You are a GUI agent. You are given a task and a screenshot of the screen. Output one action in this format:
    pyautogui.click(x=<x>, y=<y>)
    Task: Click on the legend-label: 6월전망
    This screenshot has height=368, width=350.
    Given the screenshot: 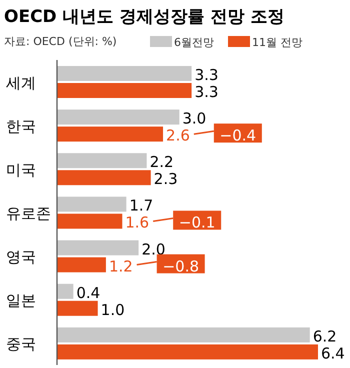 What is the action you would take?
    pyautogui.click(x=194, y=42)
    